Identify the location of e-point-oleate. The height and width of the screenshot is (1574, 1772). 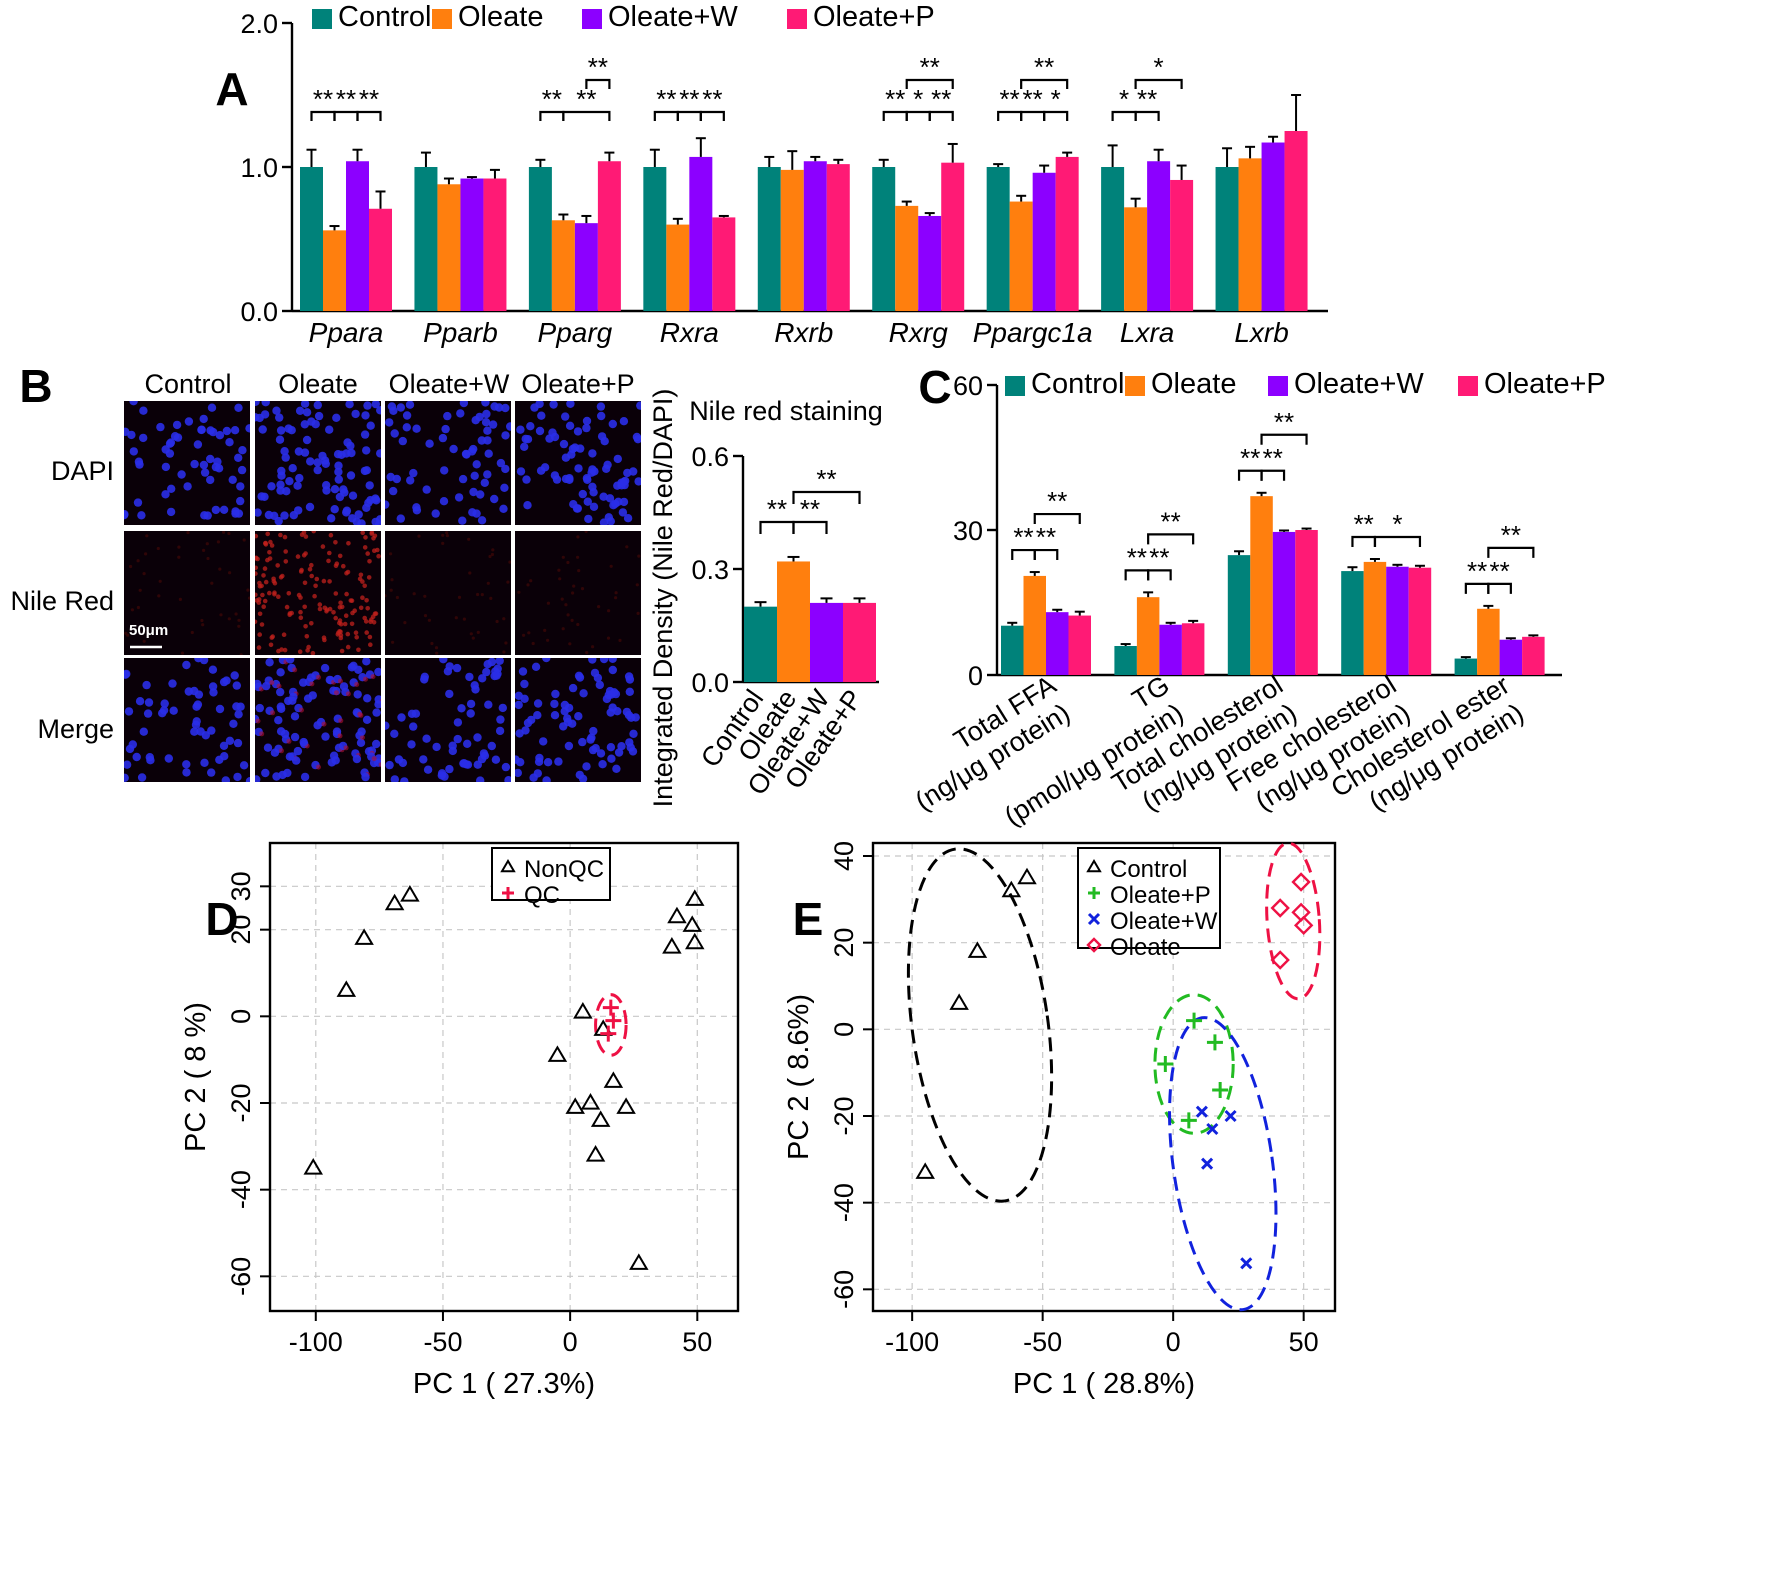
(1301, 912).